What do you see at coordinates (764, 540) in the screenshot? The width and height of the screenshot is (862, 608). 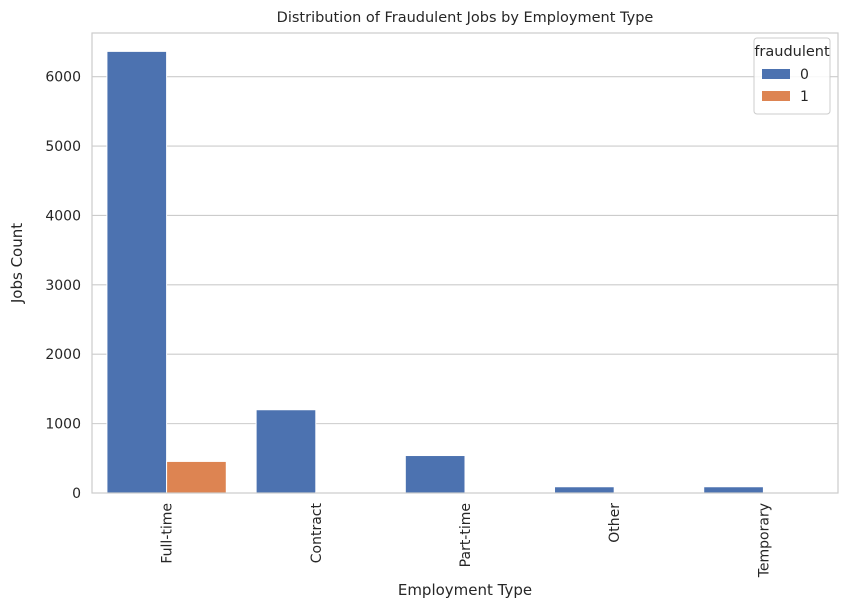 I see `x-tick-label: Temporary` at bounding box center [764, 540].